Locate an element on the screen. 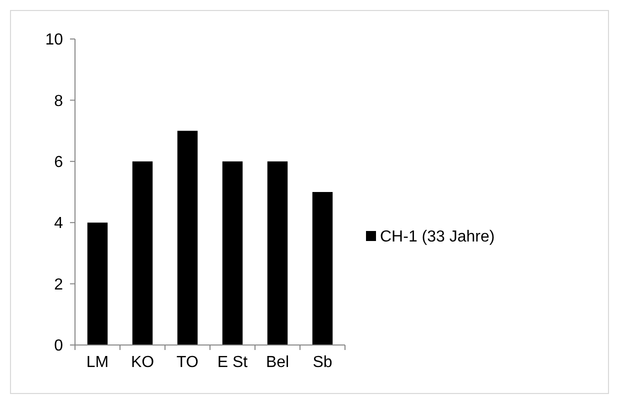 Image resolution: width=619 pixels, height=404 pixels. legend-label: CH-1 (33 Jahre) is located at coordinates (437, 237).